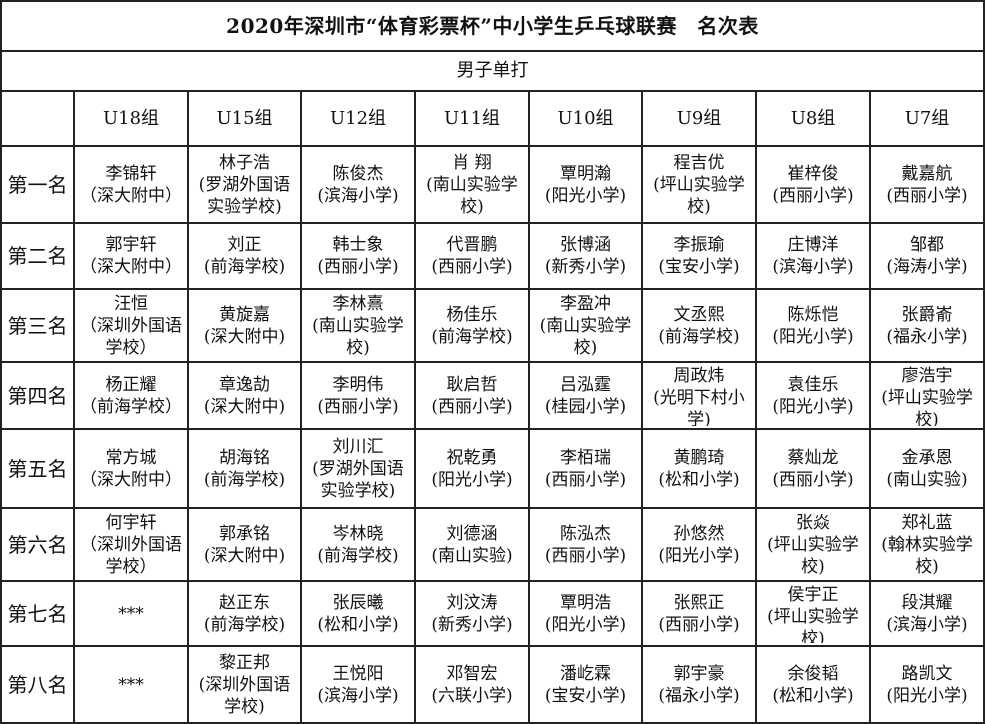 Image resolution: width=985 pixels, height=724 pixels. I want to click on player-cell: 李盈冲 (南山实验学校), so click(585, 325).